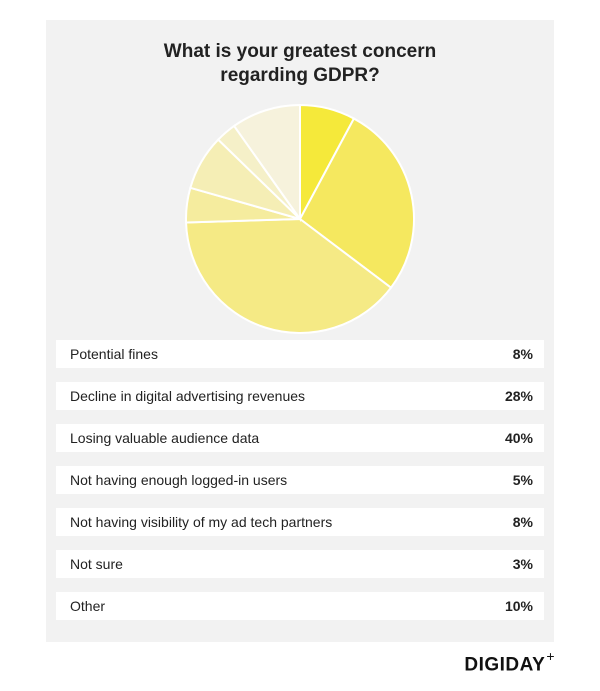 The width and height of the screenshot is (600, 691). What do you see at coordinates (550, 656) in the screenshot?
I see `brand-mark: +` at bounding box center [550, 656].